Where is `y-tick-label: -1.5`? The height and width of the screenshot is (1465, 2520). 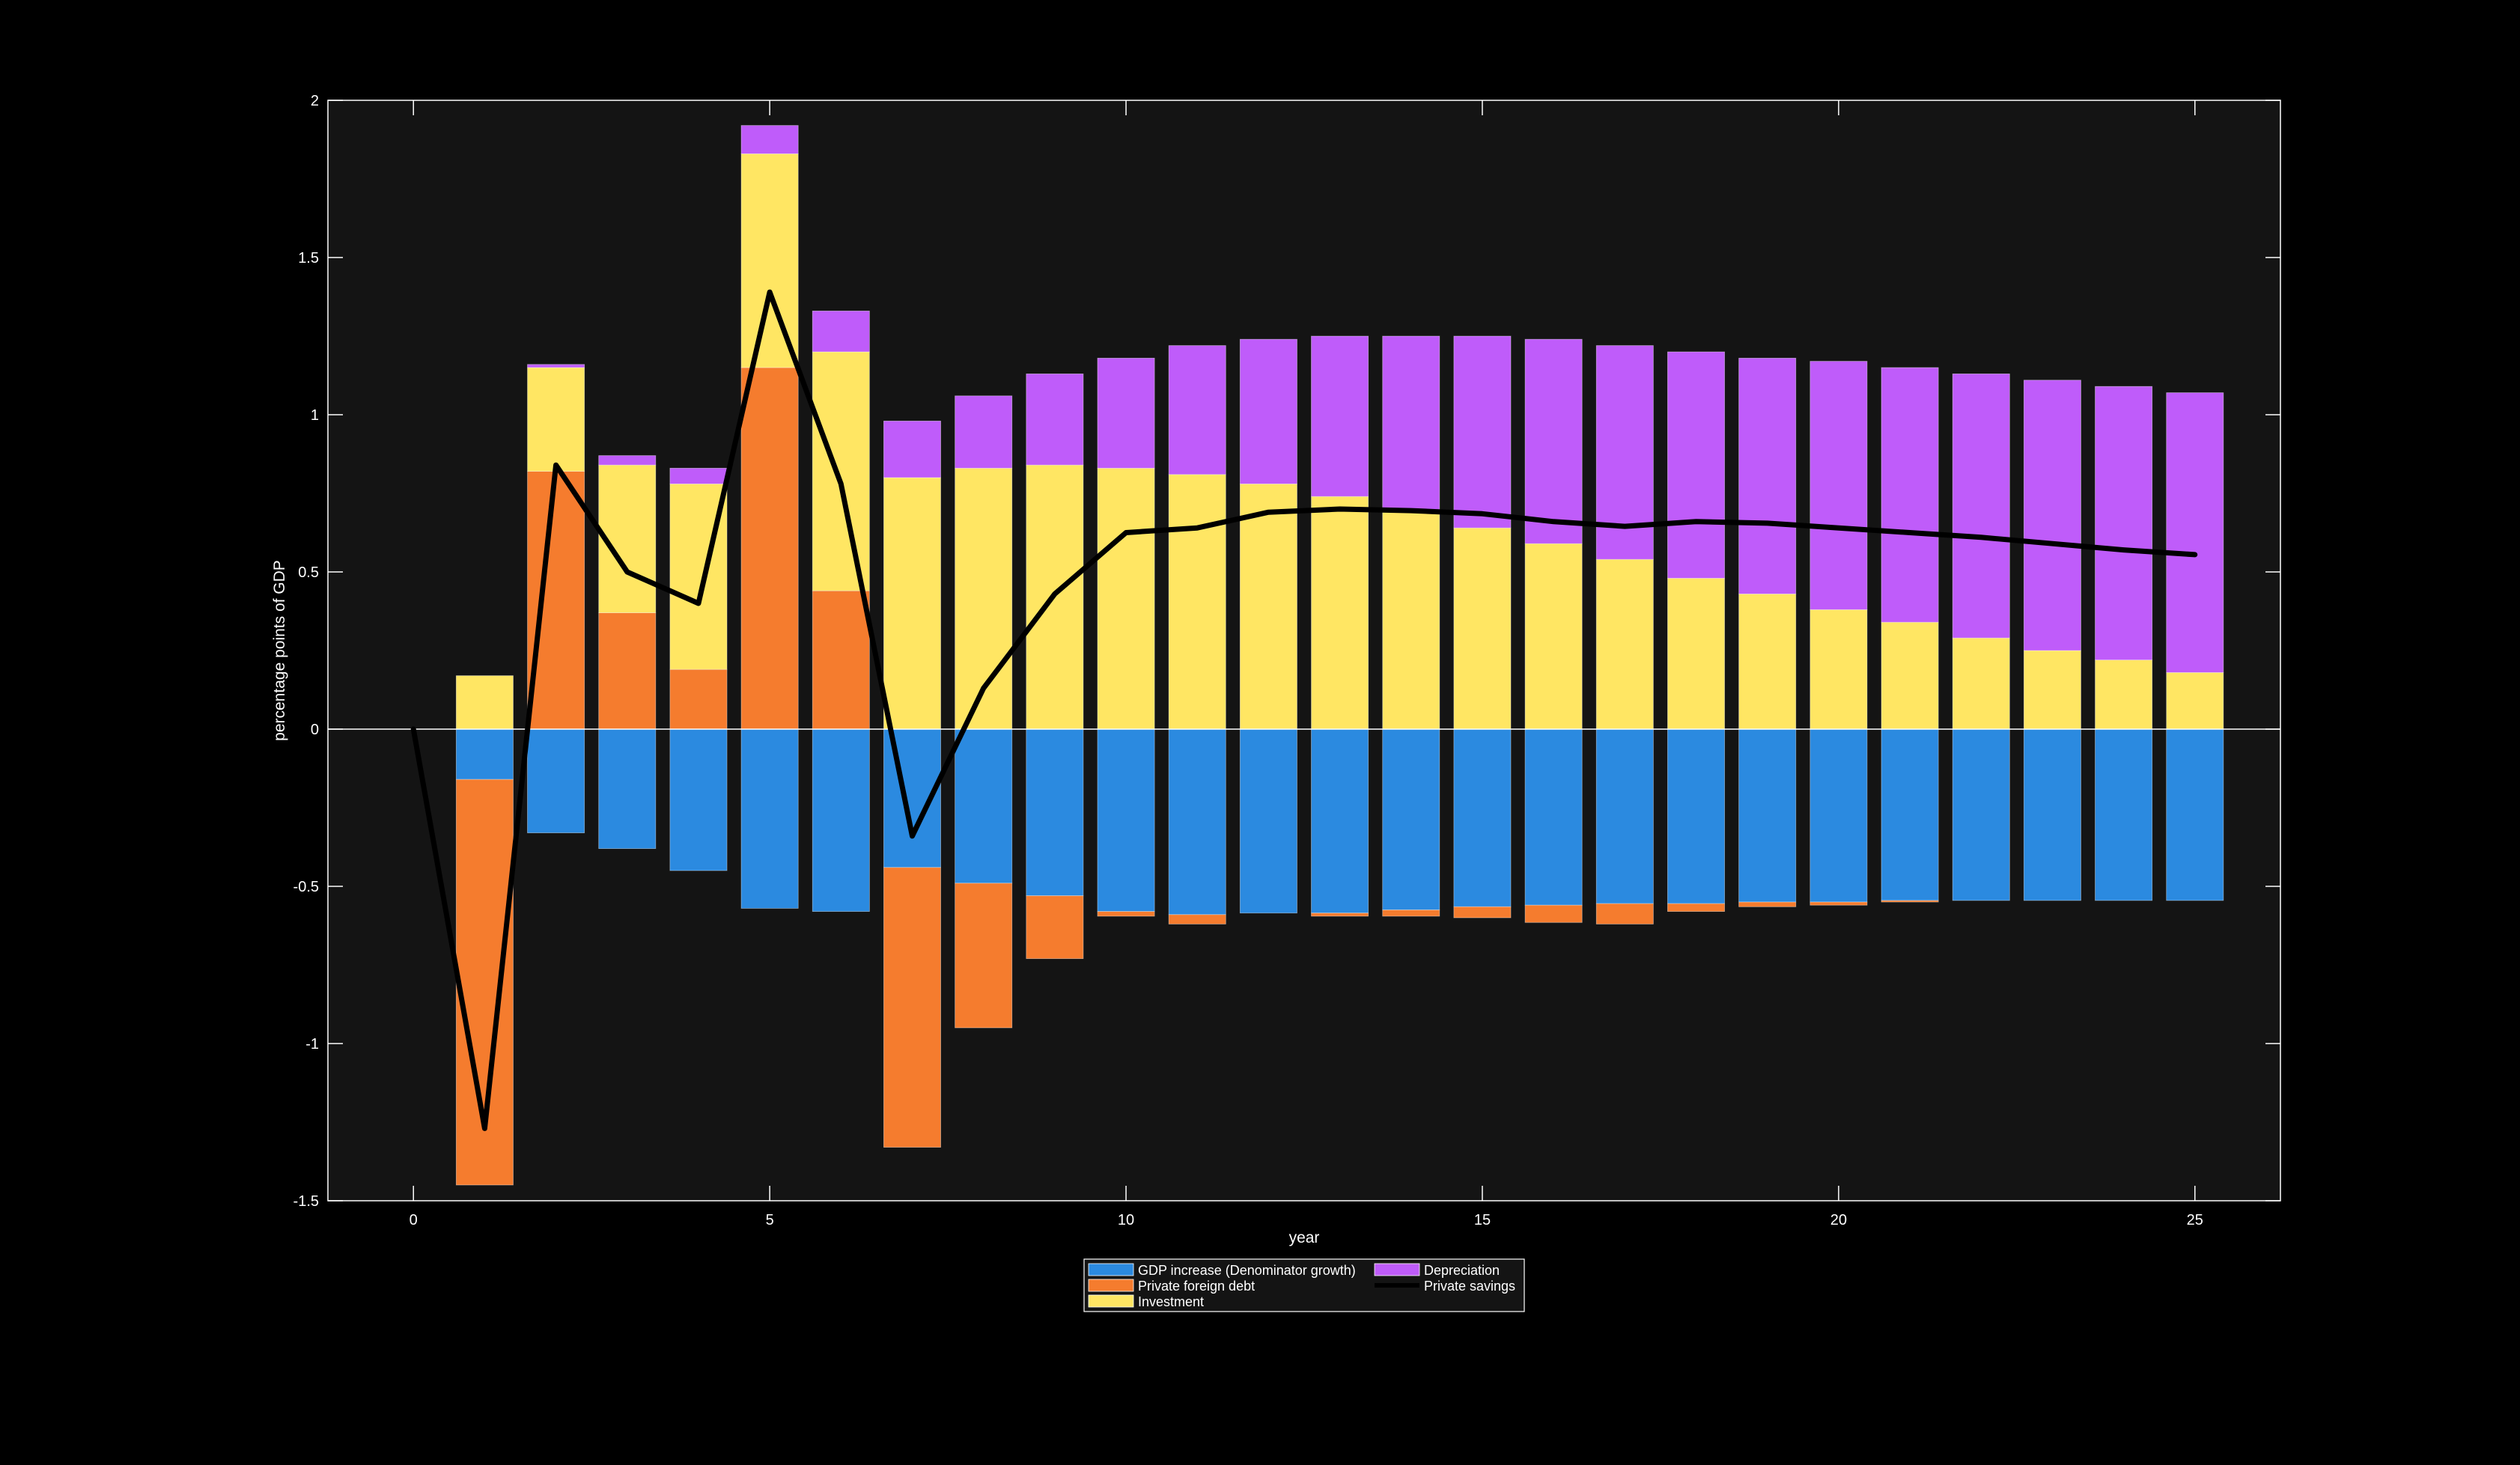 y-tick-label: -1.5 is located at coordinates (306, 1202).